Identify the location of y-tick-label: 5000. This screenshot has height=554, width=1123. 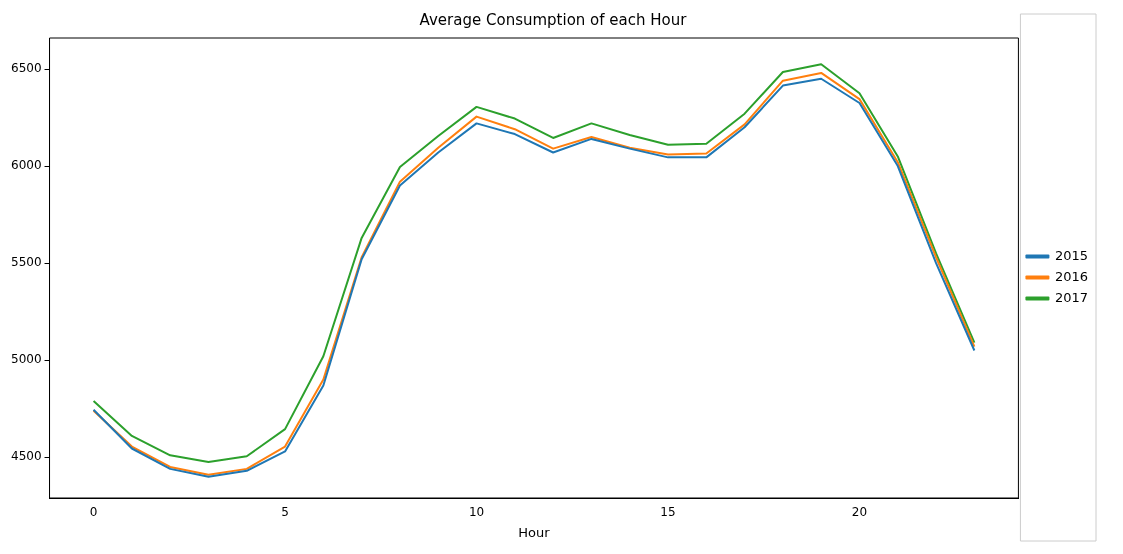
(26, 359).